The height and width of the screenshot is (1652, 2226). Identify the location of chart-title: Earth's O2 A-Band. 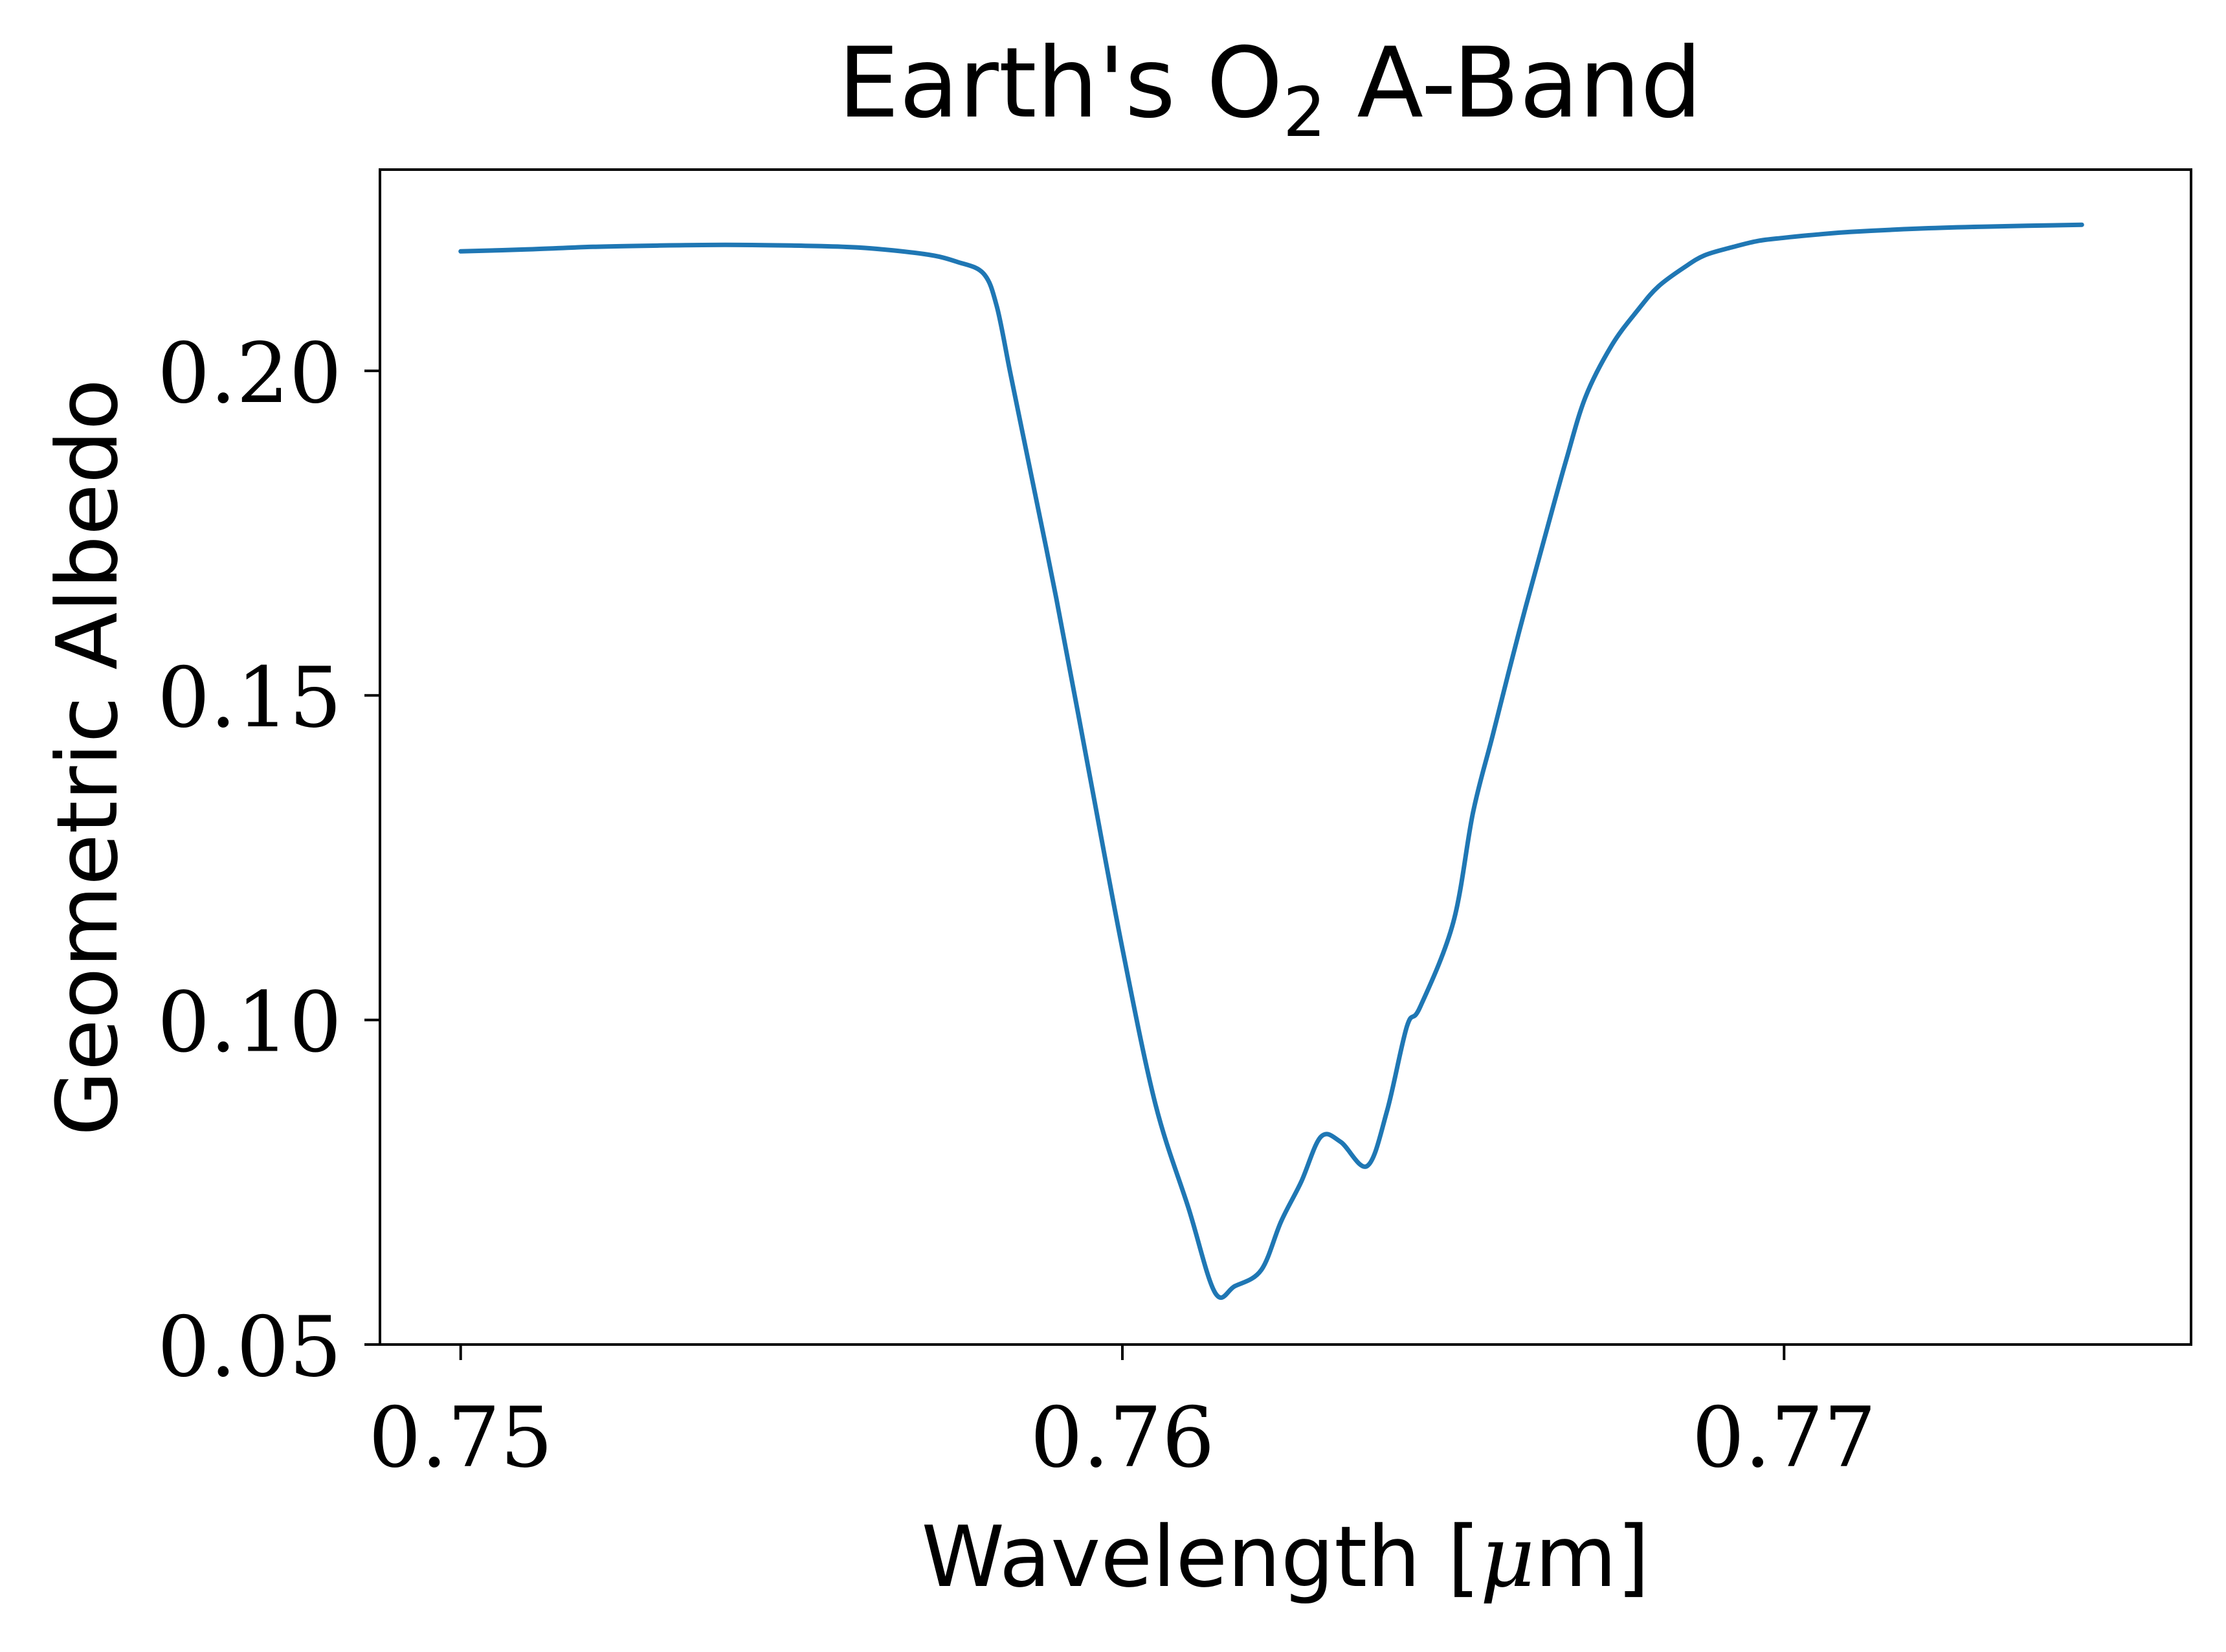
(1270, 89).